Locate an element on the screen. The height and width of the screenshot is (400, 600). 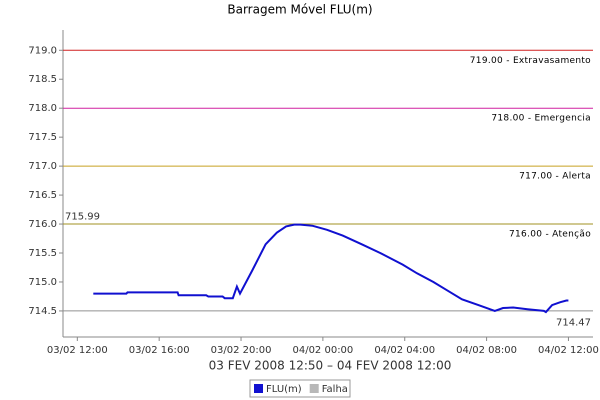
y-tick-label: 719.0 is located at coordinates (42, 50).